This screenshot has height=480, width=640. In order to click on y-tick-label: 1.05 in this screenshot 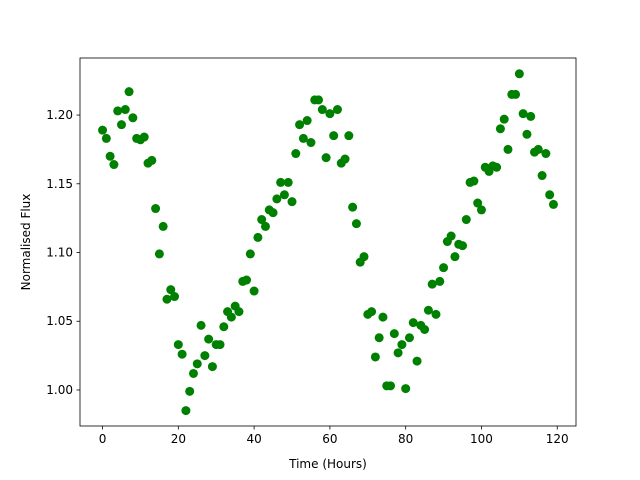, I will do `click(59, 321)`.